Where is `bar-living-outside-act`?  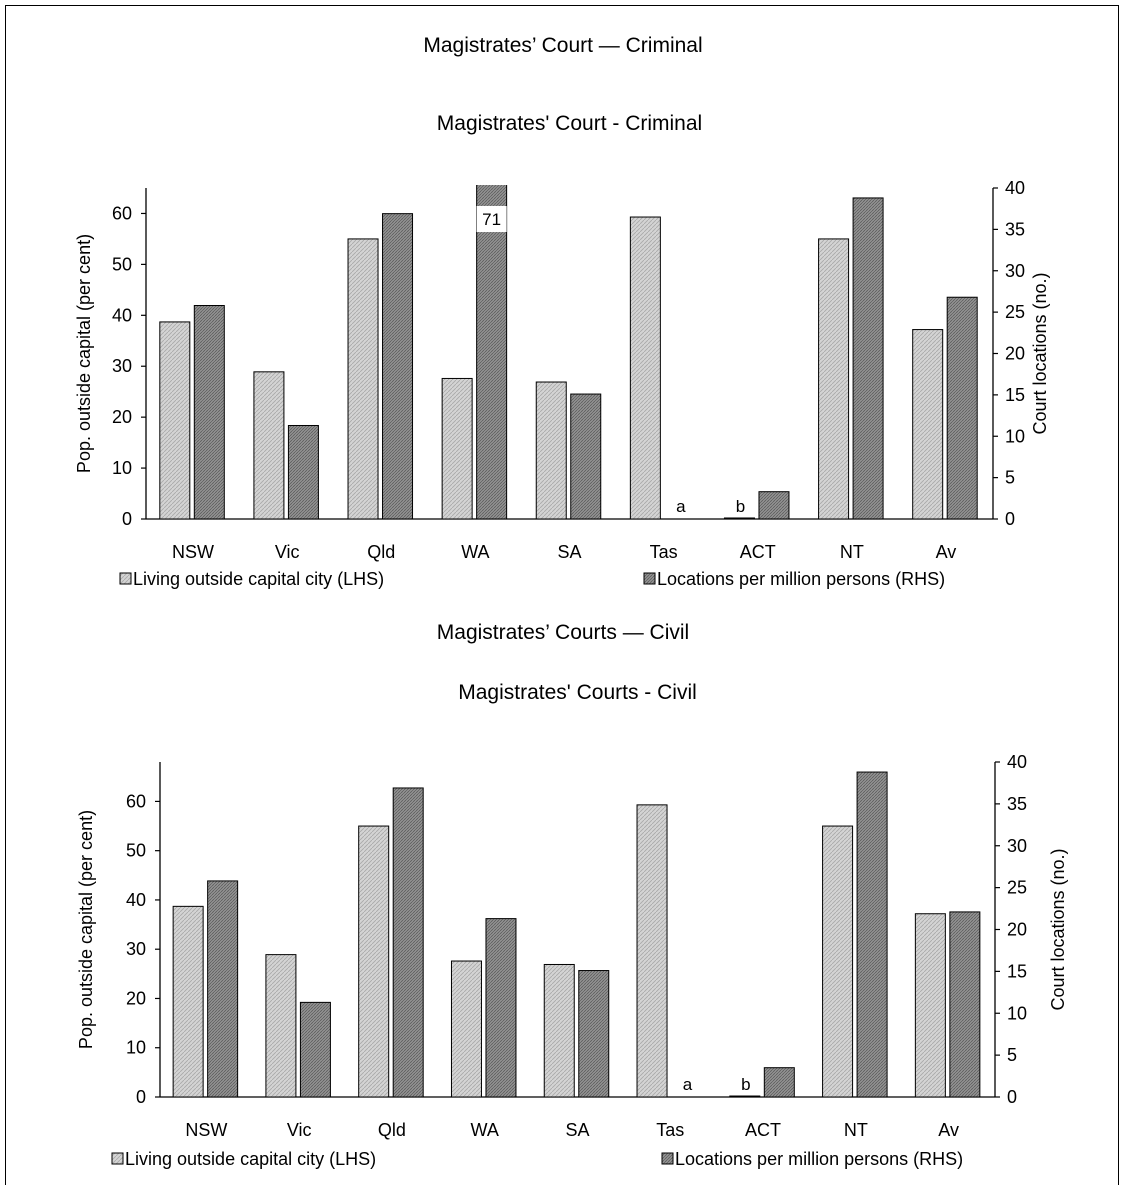 bar-living-outside-act is located at coordinates (745, 1096).